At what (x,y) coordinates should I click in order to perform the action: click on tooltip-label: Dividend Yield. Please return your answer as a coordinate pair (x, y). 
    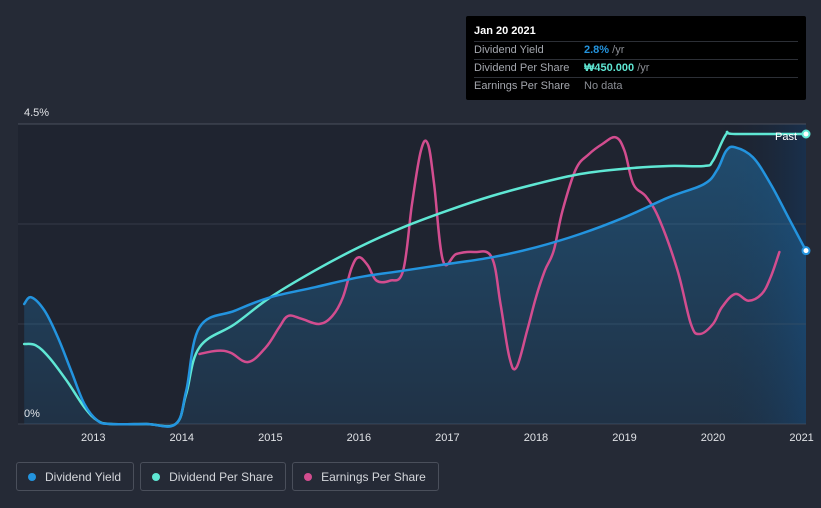
    Looking at the image, I should click on (509, 50).